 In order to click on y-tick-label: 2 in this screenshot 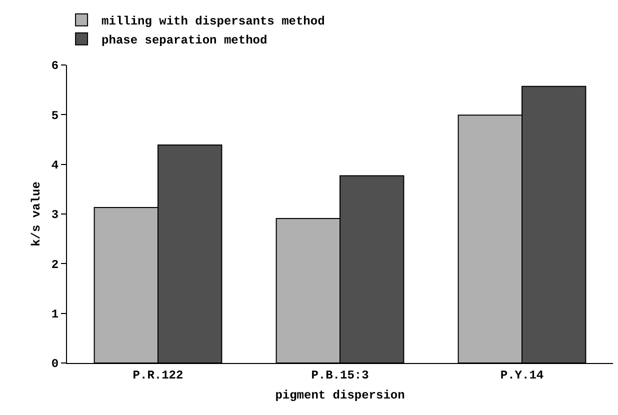, I will do `click(55, 265)`.